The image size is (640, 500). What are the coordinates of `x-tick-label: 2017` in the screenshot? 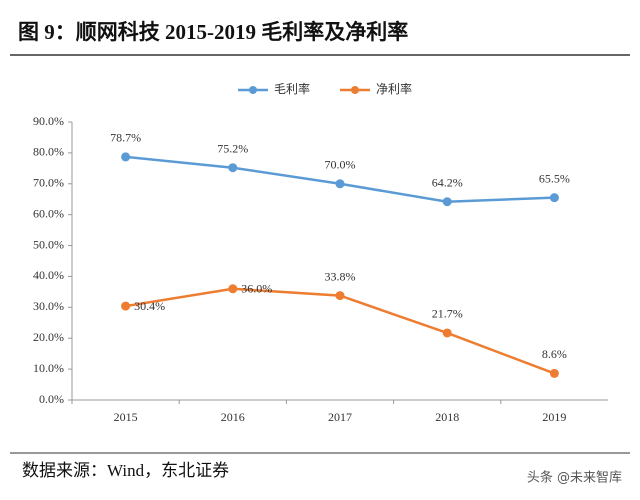 It's located at (340, 417).